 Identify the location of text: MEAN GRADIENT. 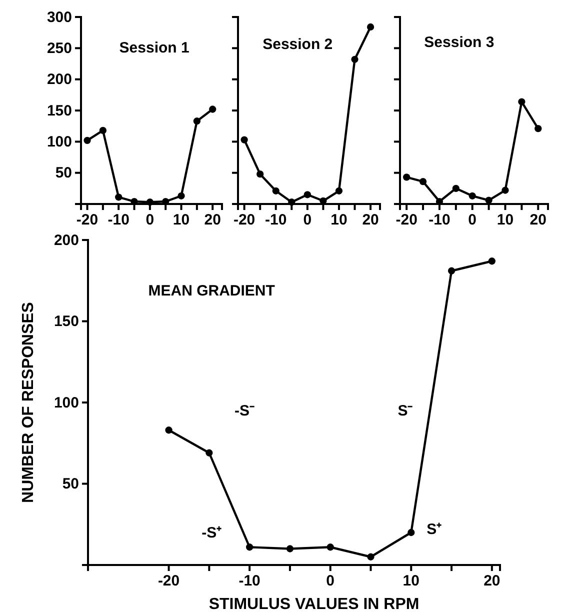
(211, 291).